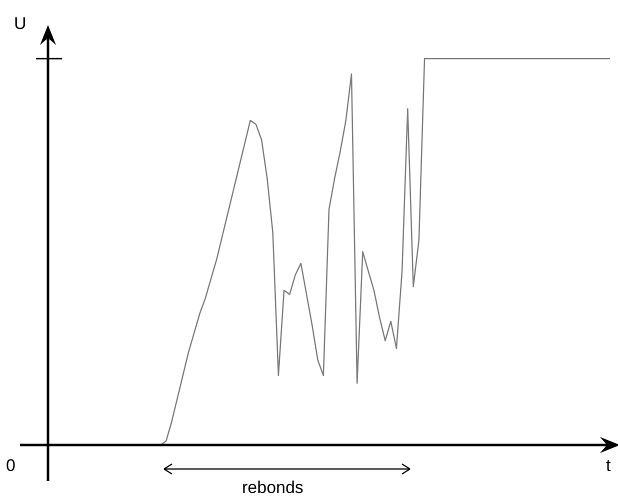 This screenshot has width=618, height=501. I want to click on text: rebonds, so click(273, 488).